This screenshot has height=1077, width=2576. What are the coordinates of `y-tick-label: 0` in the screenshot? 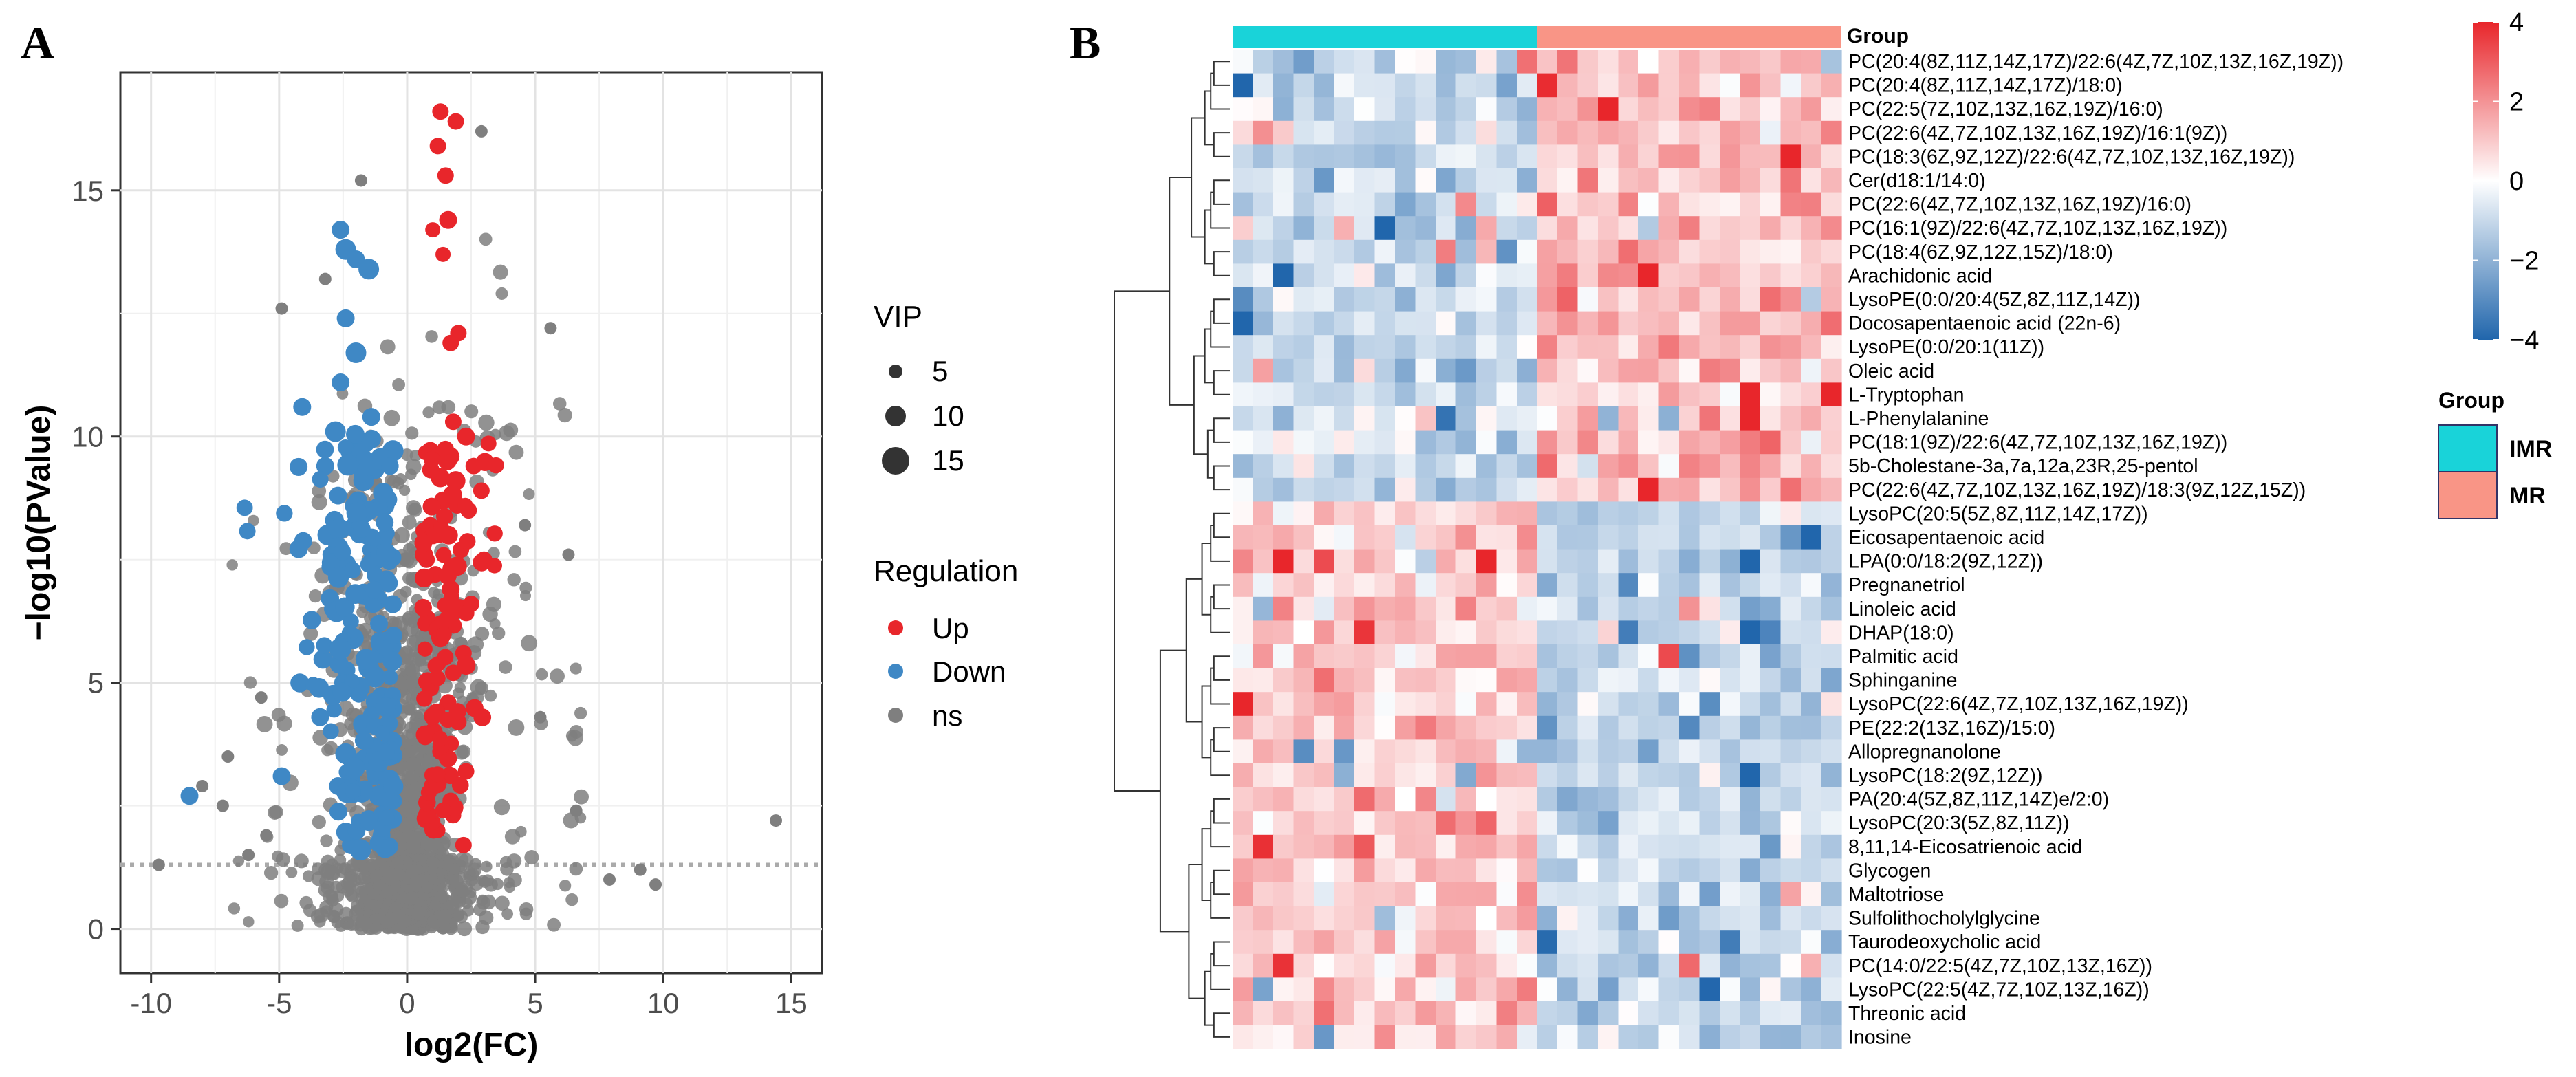 It's located at (96, 929).